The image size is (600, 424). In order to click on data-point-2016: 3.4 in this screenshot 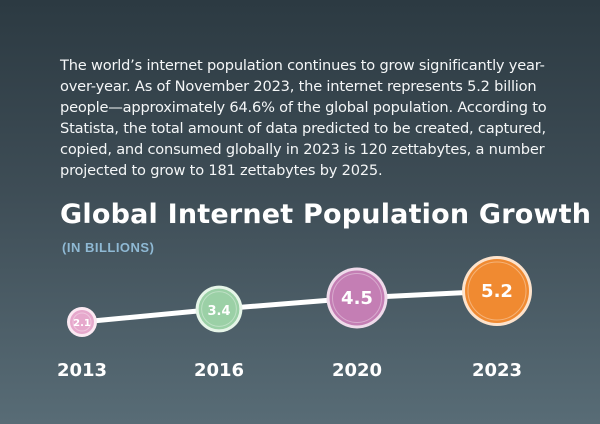, I will do `click(219, 309)`.